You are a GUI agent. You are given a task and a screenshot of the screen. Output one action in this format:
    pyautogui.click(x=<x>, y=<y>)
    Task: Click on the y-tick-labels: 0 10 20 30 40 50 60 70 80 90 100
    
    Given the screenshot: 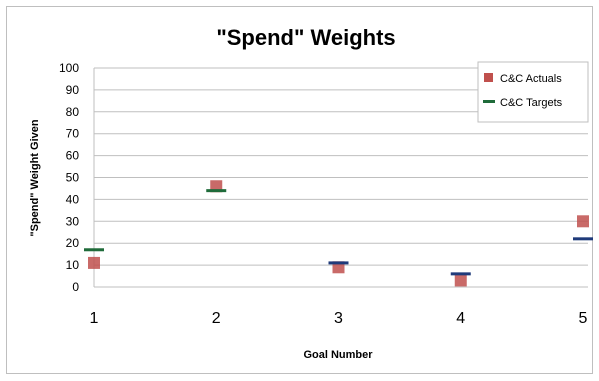 What is the action you would take?
    pyautogui.click(x=69, y=177)
    